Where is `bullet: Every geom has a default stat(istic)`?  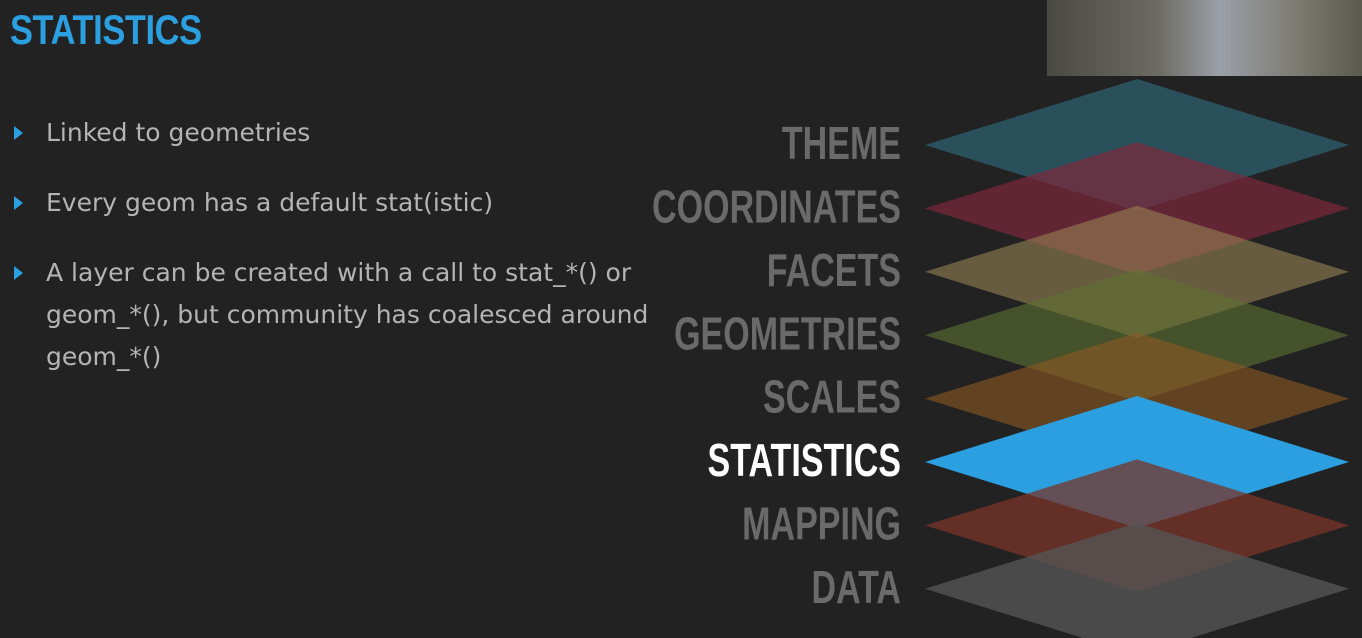
bullet: Every geom has a default stat(istic) is located at coordinates (343, 203).